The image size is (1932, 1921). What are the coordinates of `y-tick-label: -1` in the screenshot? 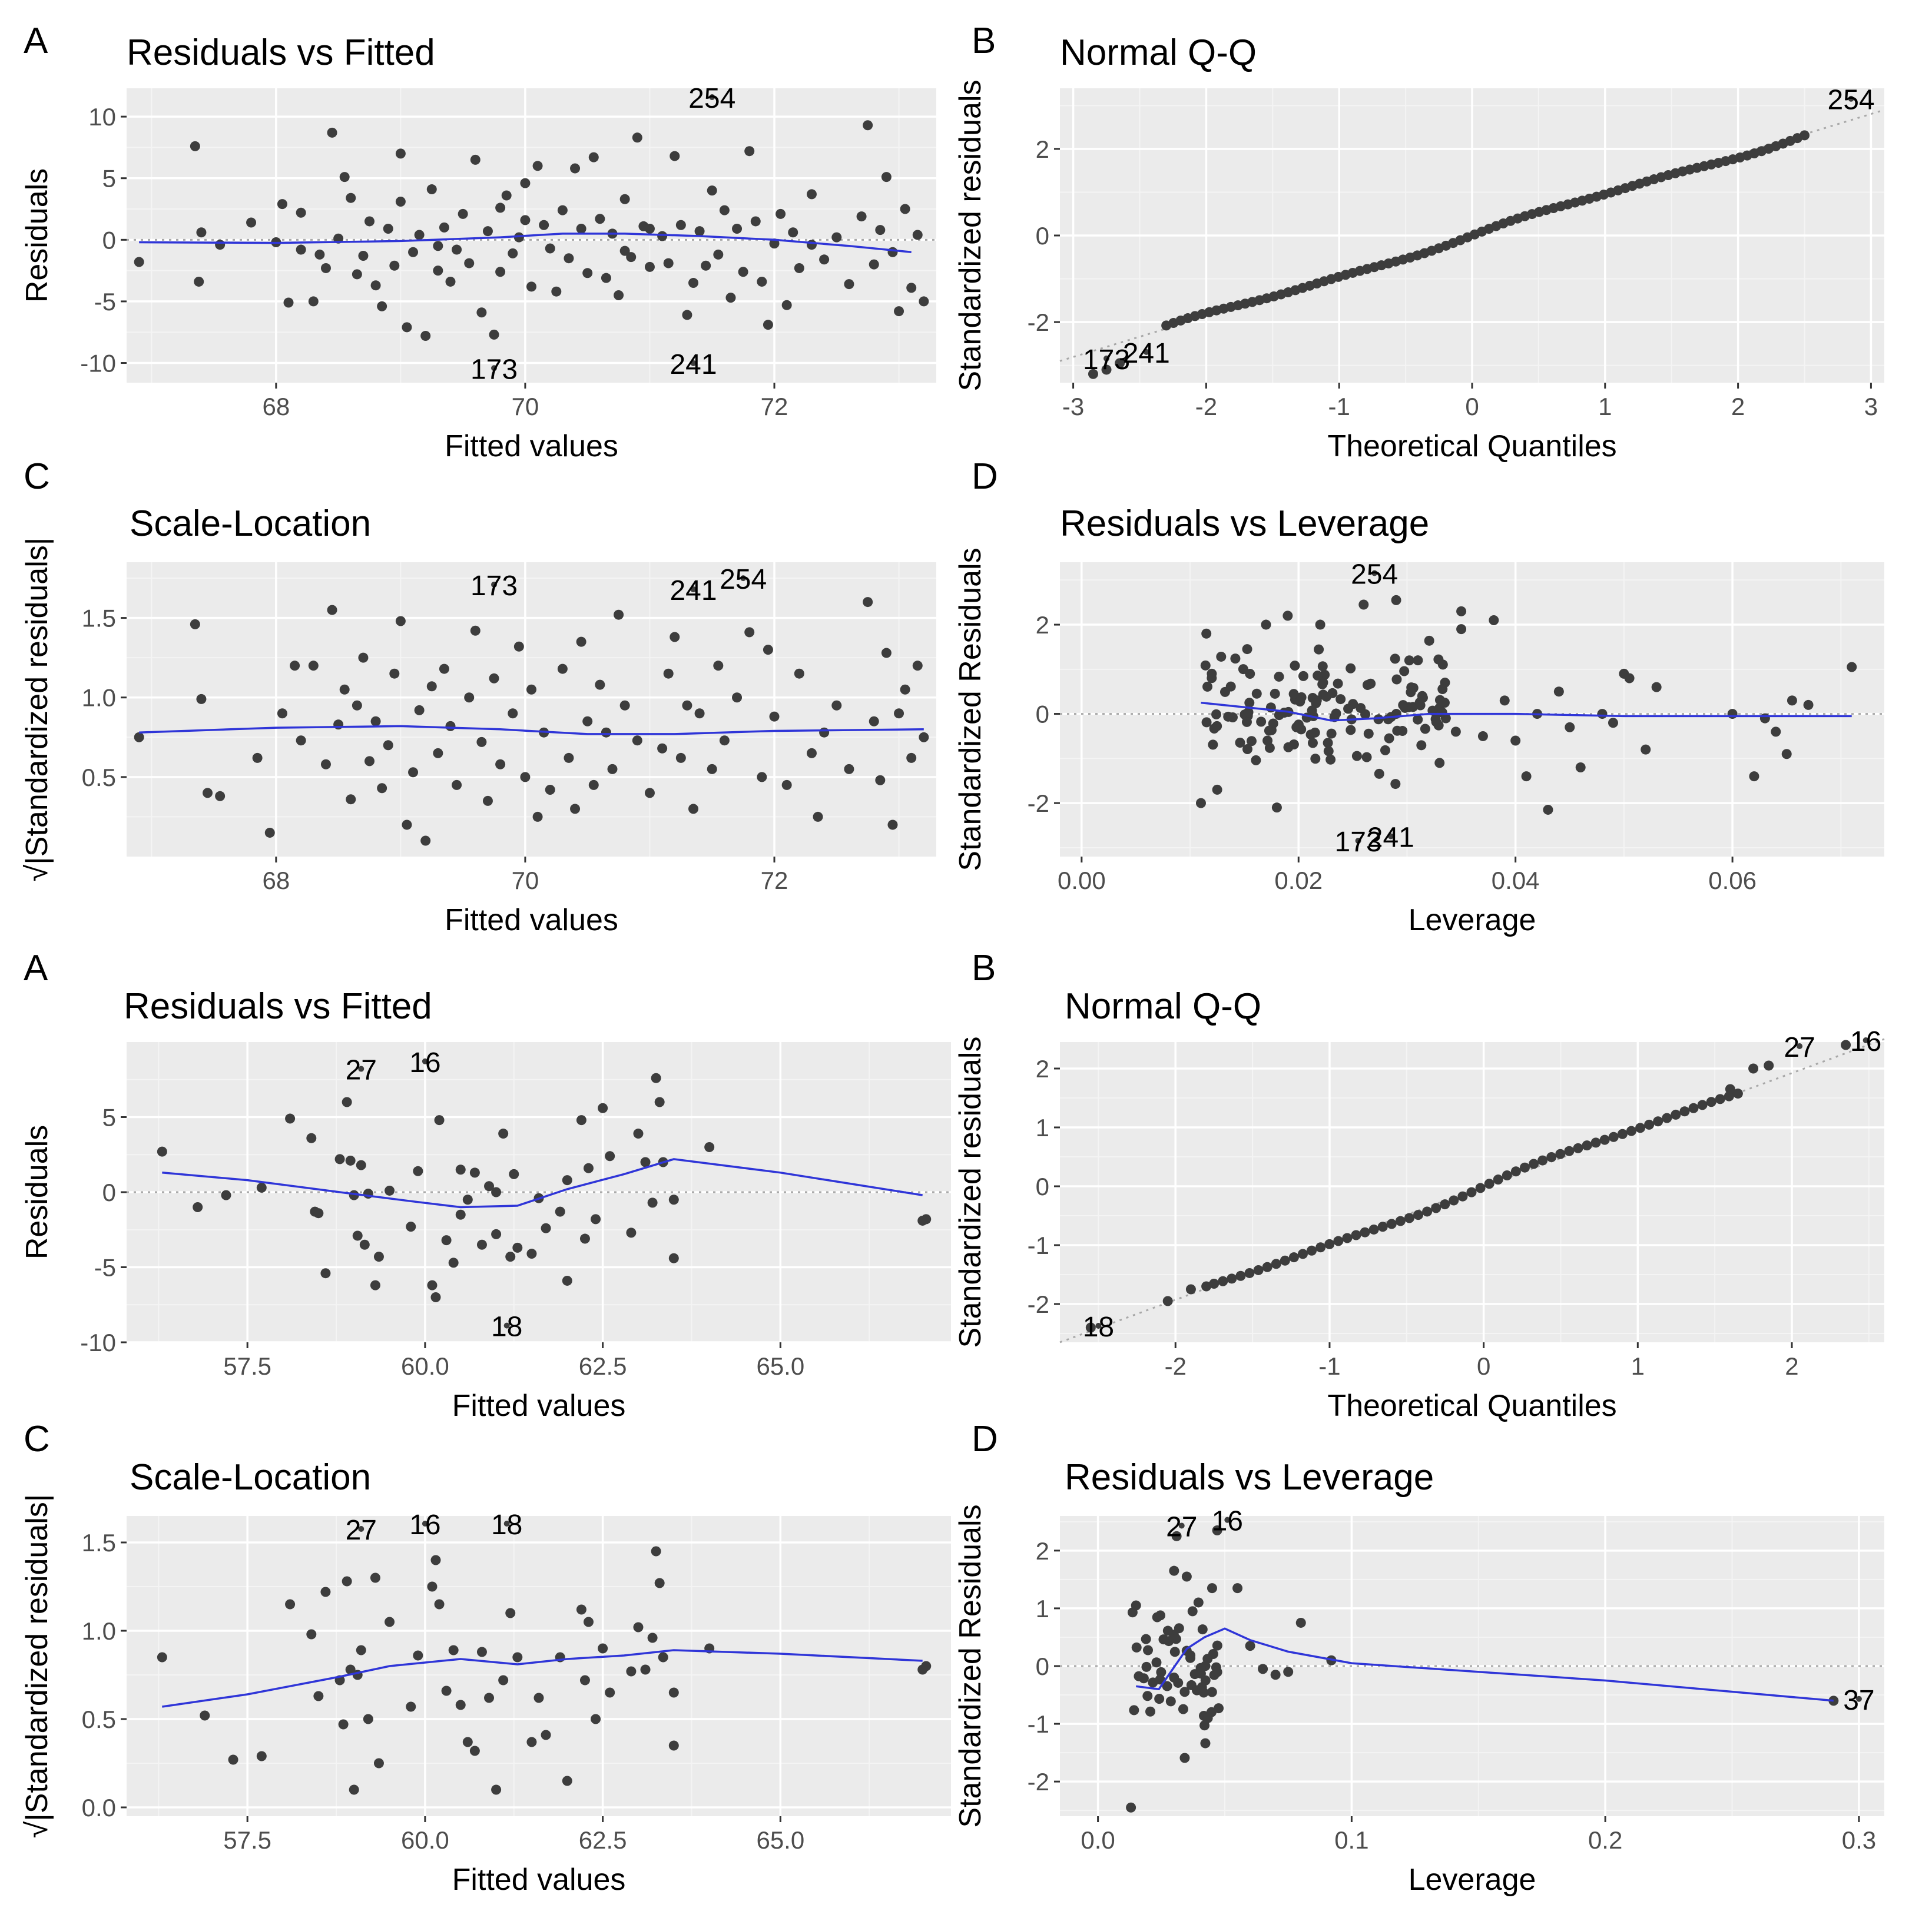 It's located at (1038, 1724).